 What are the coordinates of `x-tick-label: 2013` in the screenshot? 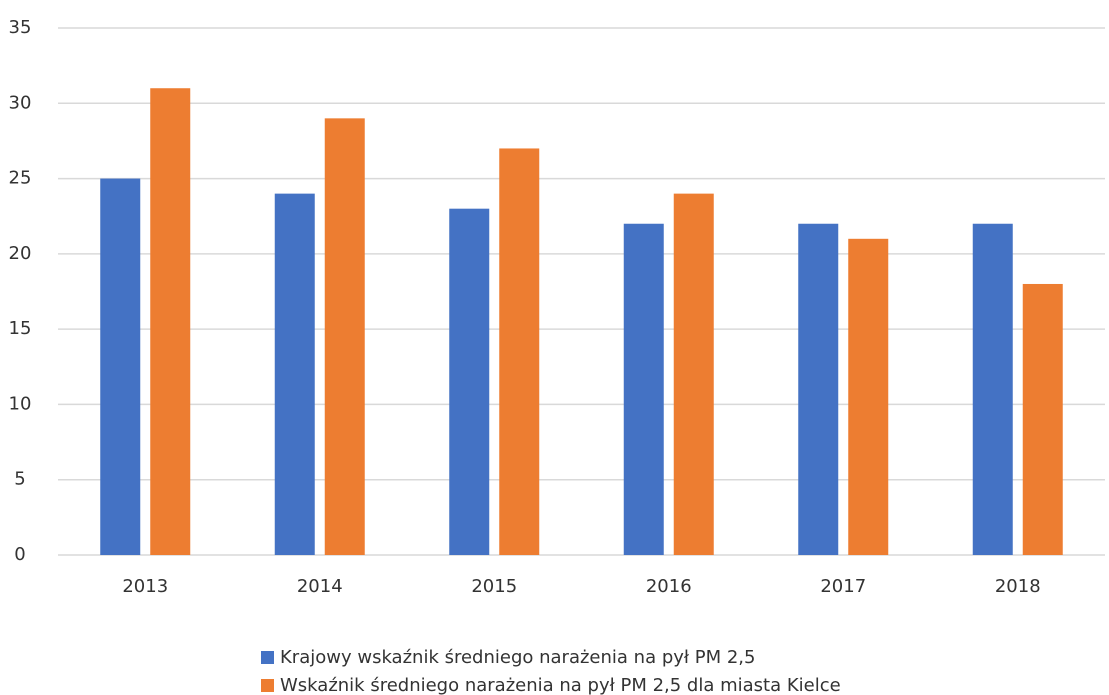 It's located at (145, 586).